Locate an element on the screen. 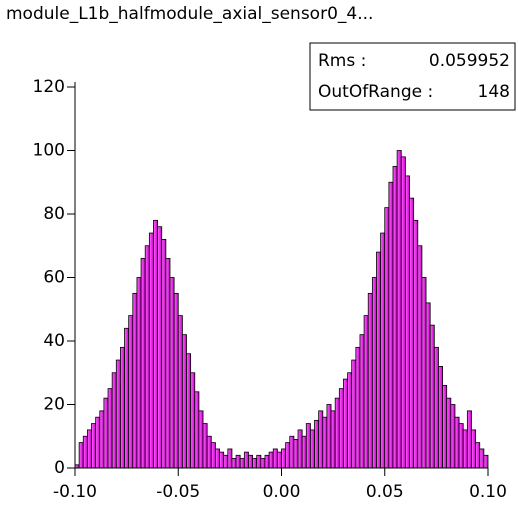 This screenshot has width=518, height=514. stats-box is located at coordinates (412, 76).